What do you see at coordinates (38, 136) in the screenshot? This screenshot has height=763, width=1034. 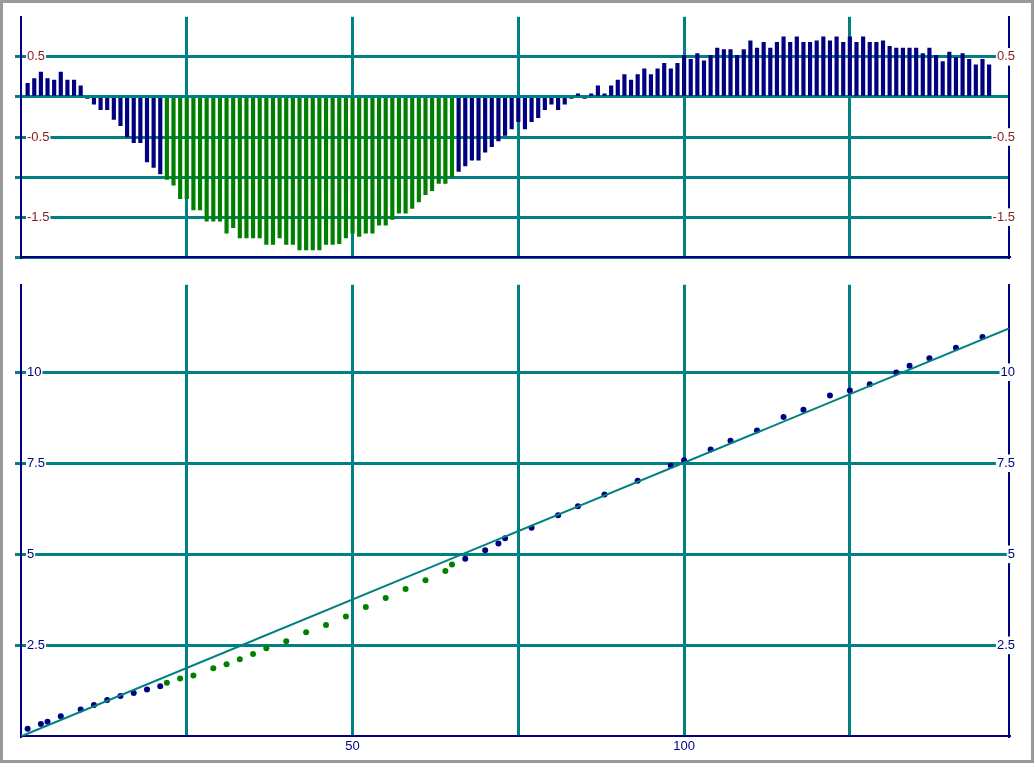 I see `y-tick-label: -0.5` at bounding box center [38, 136].